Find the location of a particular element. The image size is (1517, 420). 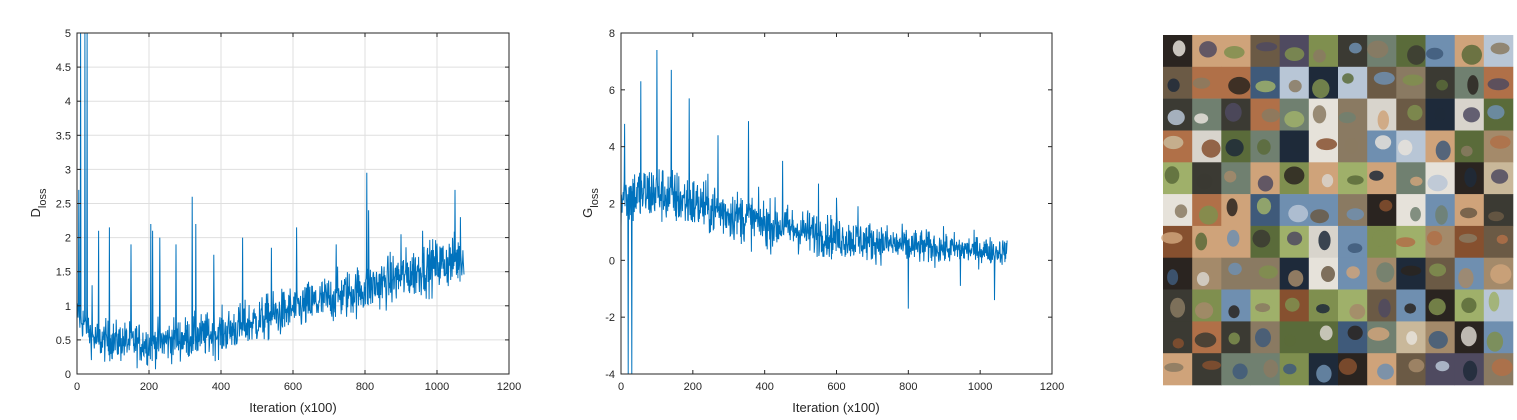

g-loss-x-axis-label: Iteration (x100) is located at coordinates (835, 407).